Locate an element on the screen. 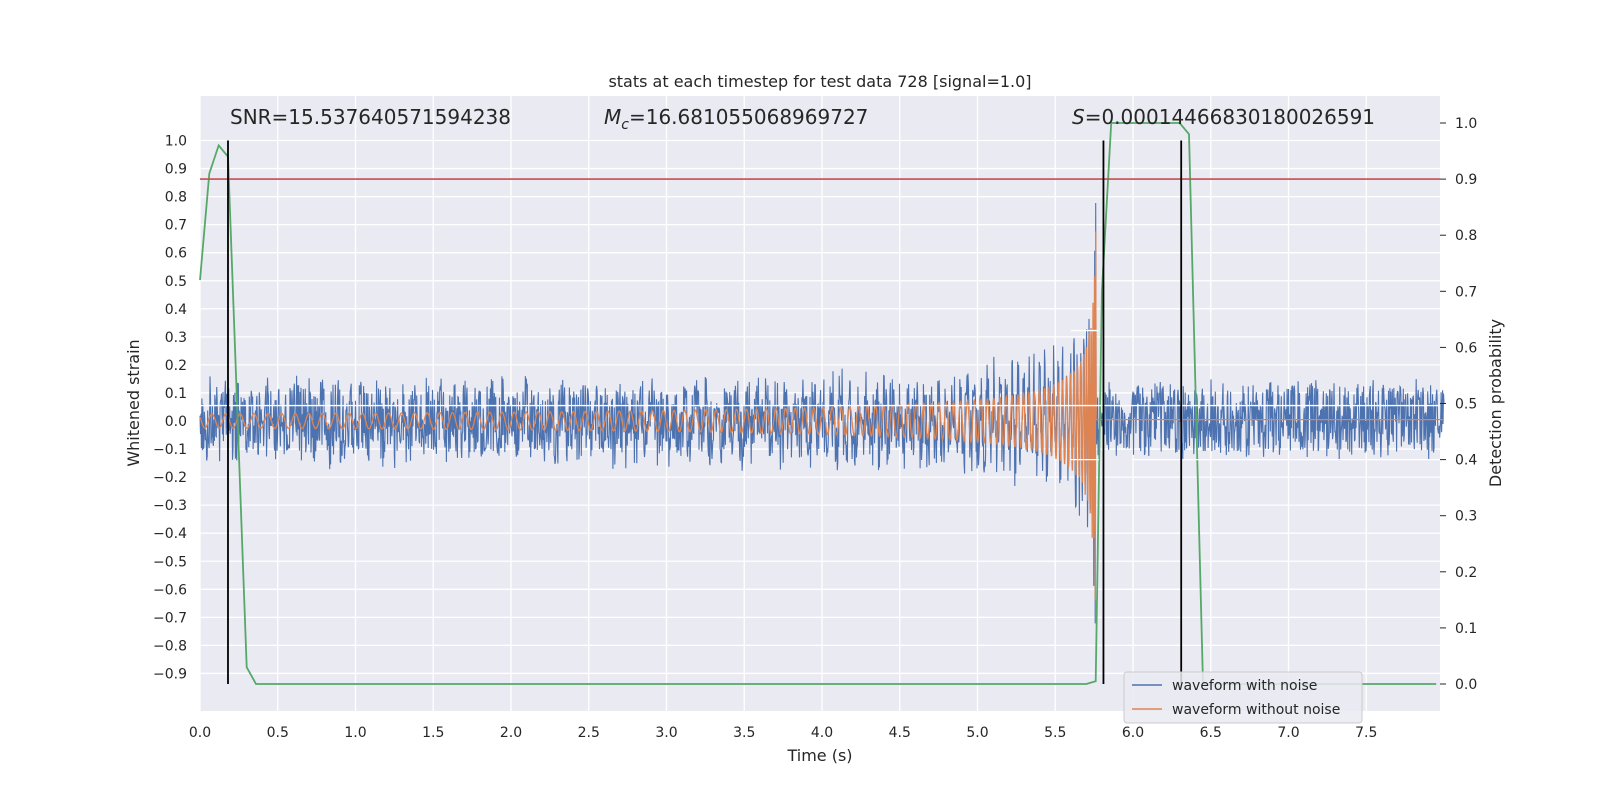 This screenshot has width=1600, height=800. x-tick-label-1: 0.5 is located at coordinates (278, 733).